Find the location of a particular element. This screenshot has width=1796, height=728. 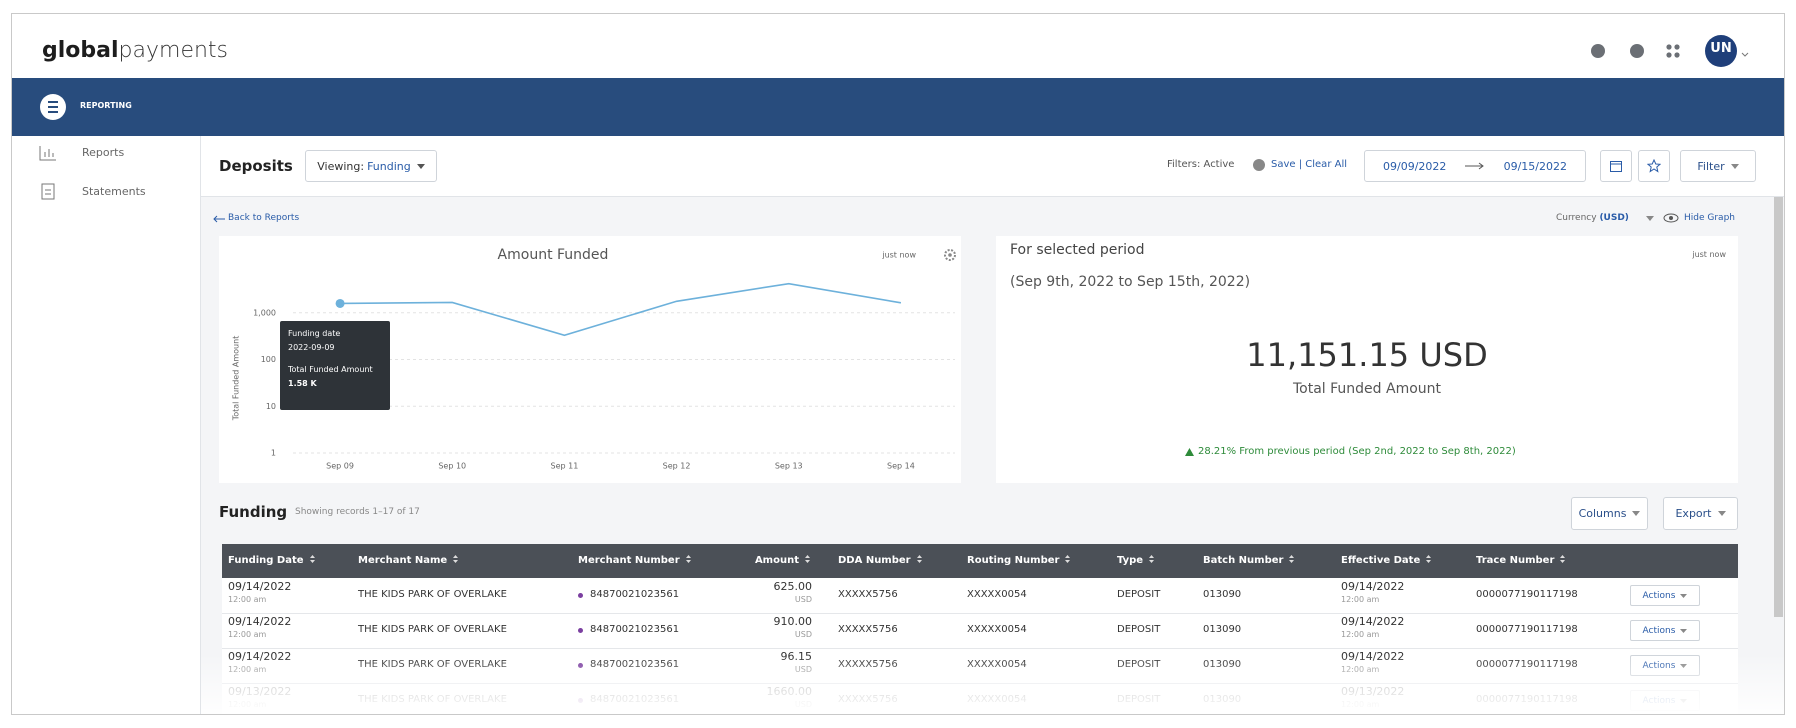

x-tick-label: Sep 13 is located at coordinates (789, 466).